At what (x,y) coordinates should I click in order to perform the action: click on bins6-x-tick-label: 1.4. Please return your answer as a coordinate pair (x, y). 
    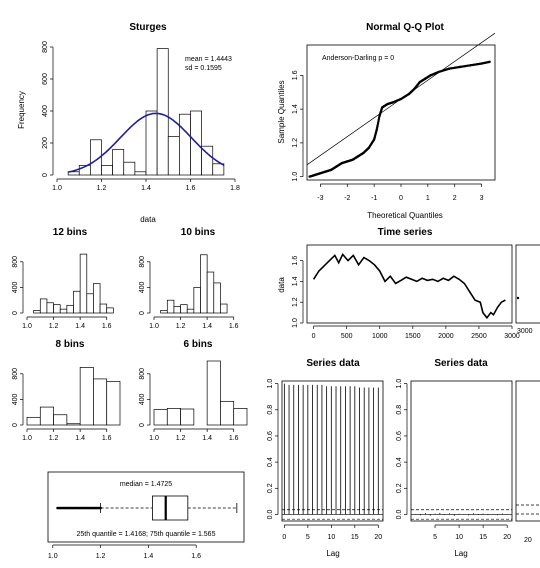
    Looking at the image, I should click on (207, 438).